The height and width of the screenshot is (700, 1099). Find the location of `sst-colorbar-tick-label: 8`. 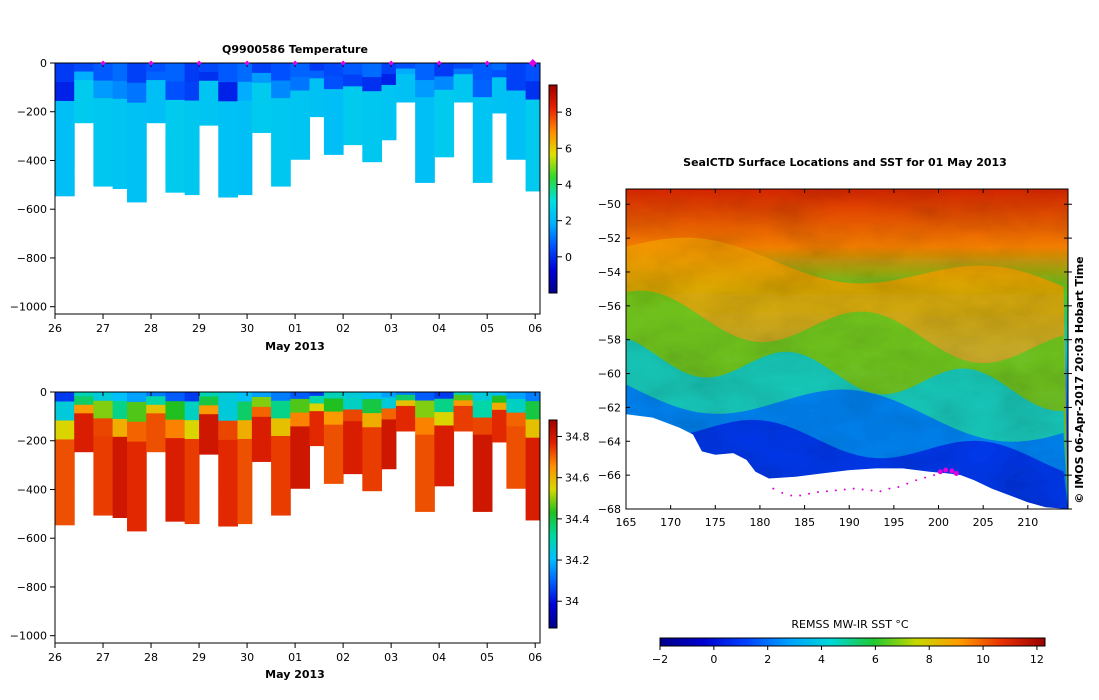

sst-colorbar-tick-label: 8 is located at coordinates (929, 659).